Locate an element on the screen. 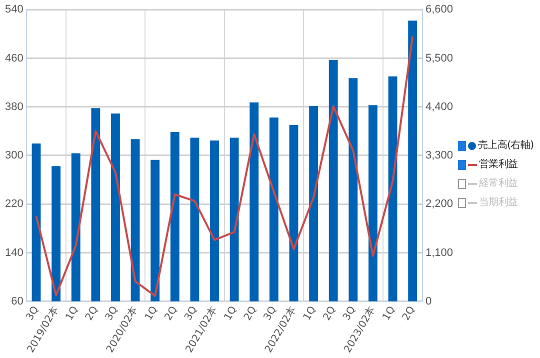  y-tick-label: 460 is located at coordinates (14, 58).